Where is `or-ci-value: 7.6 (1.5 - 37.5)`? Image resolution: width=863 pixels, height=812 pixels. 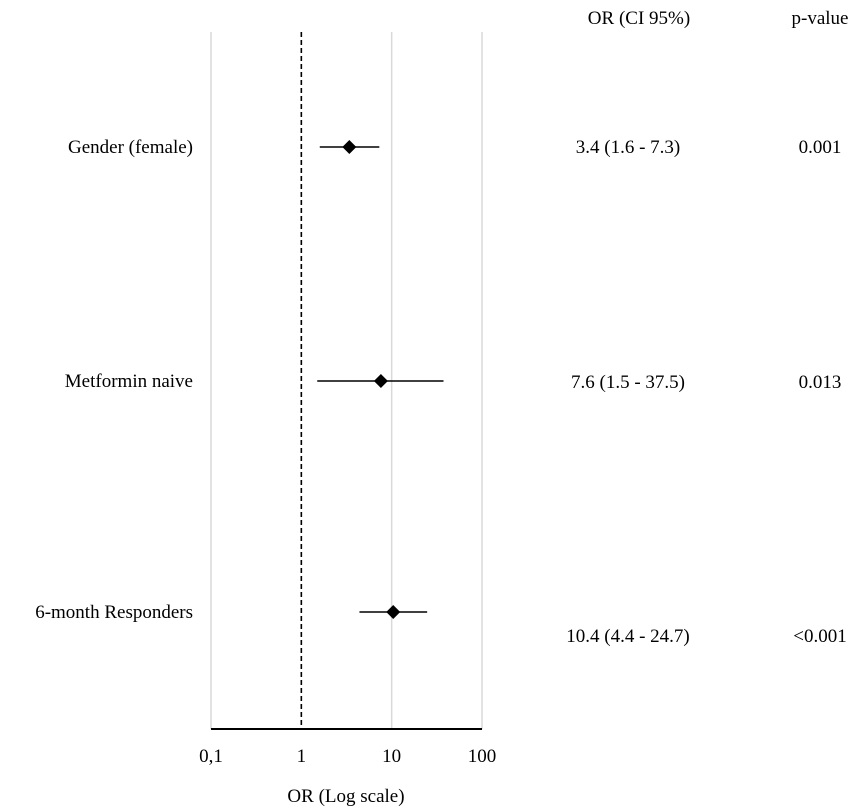
or-ci-value: 7.6 (1.5 - 37.5) is located at coordinates (628, 382).